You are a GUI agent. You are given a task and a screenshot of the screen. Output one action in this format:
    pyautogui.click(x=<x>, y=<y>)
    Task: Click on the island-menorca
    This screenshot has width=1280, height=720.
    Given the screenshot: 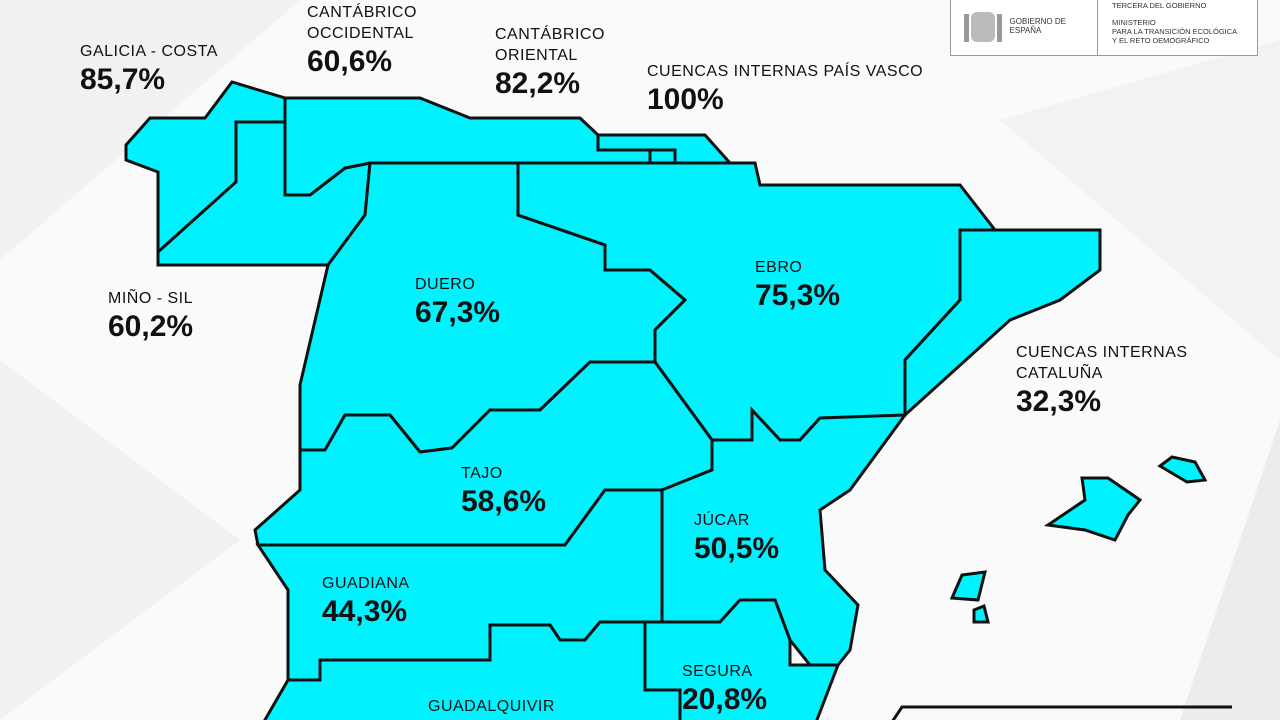 What is the action you would take?
    pyautogui.click(x=1182, y=469)
    